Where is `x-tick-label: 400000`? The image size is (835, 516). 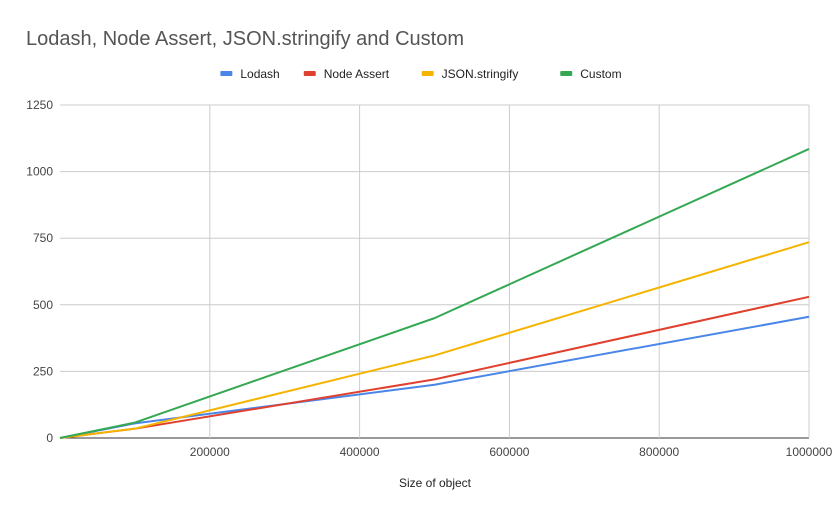
x-tick-label: 400000 is located at coordinates (360, 452).